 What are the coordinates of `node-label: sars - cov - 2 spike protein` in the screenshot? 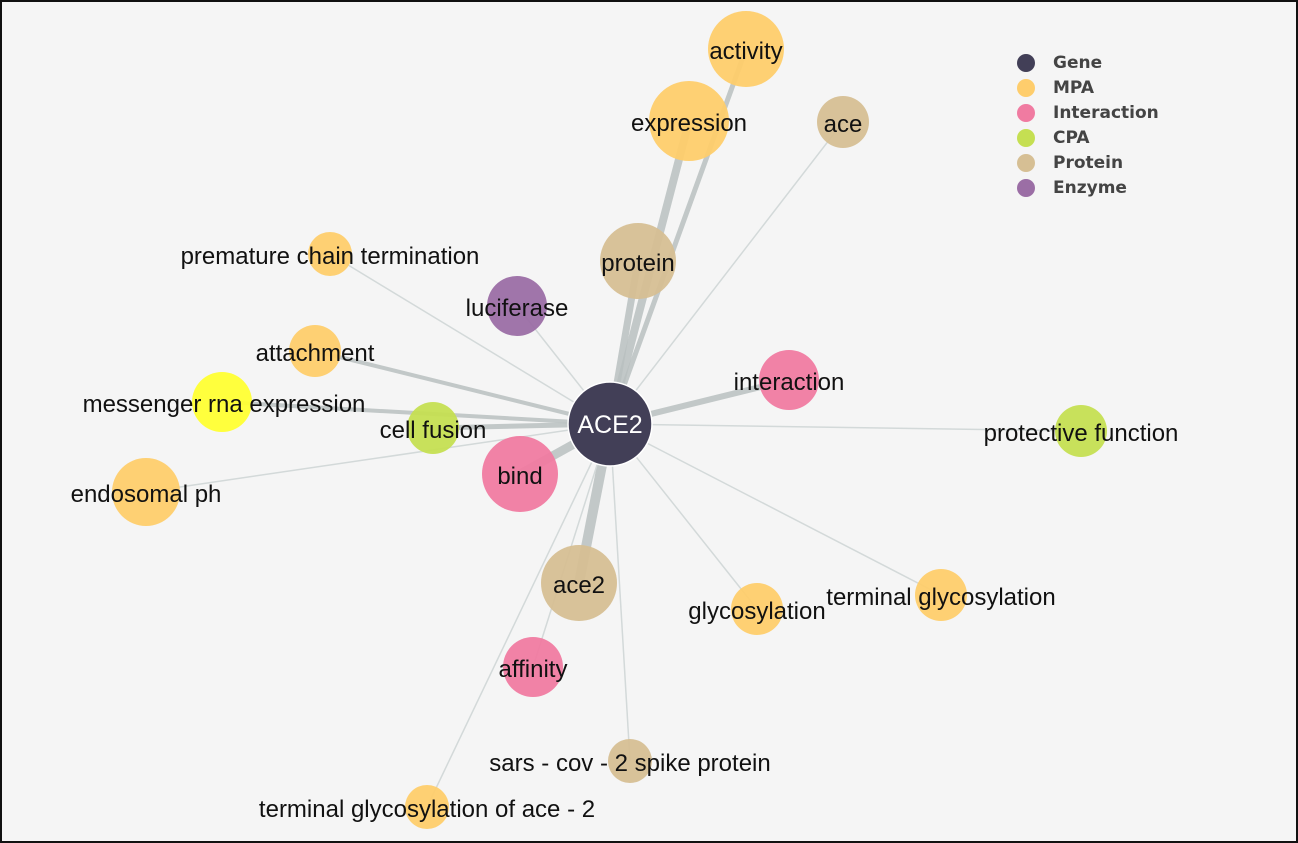 It's located at (629, 763).